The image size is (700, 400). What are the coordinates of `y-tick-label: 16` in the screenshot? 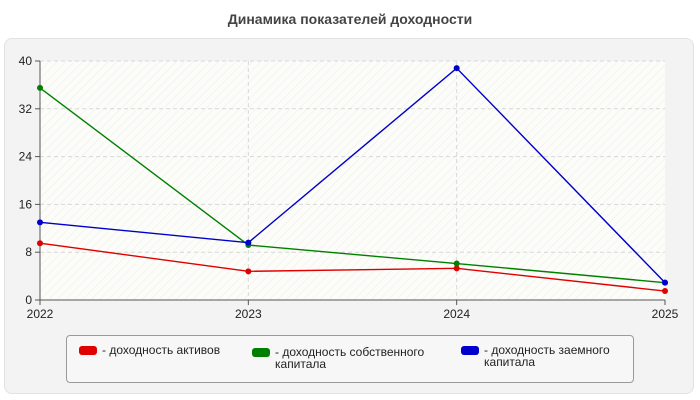 It's located at (26, 204).